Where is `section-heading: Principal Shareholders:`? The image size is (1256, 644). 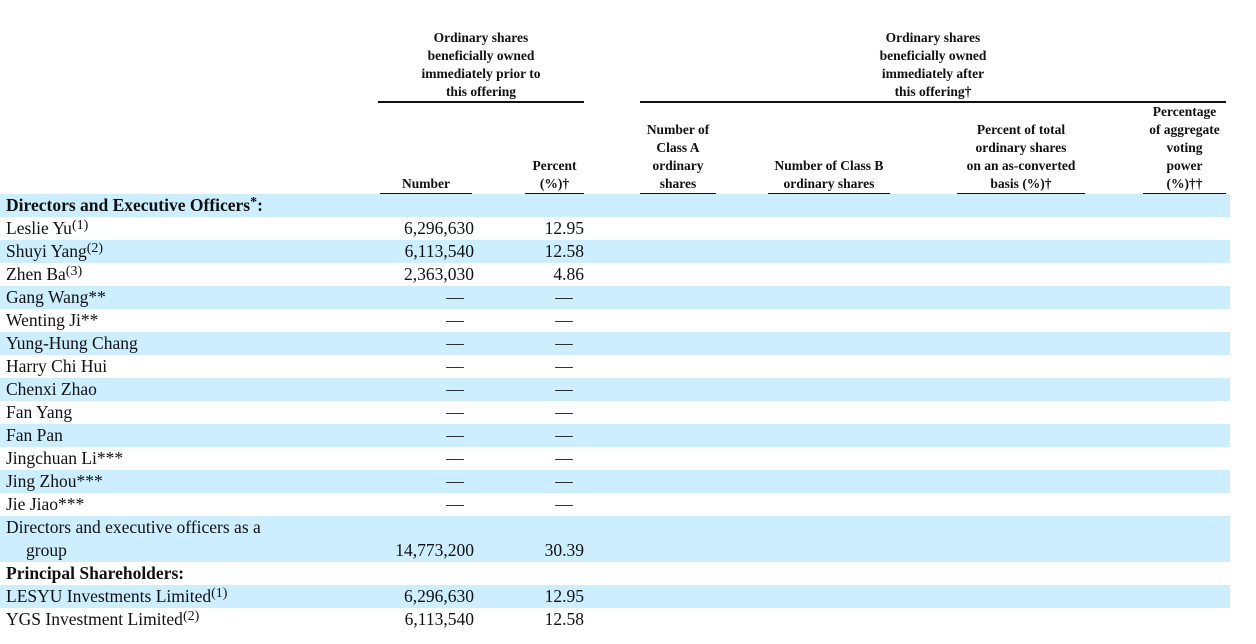 section-heading: Principal Shareholders: is located at coordinates (95, 573).